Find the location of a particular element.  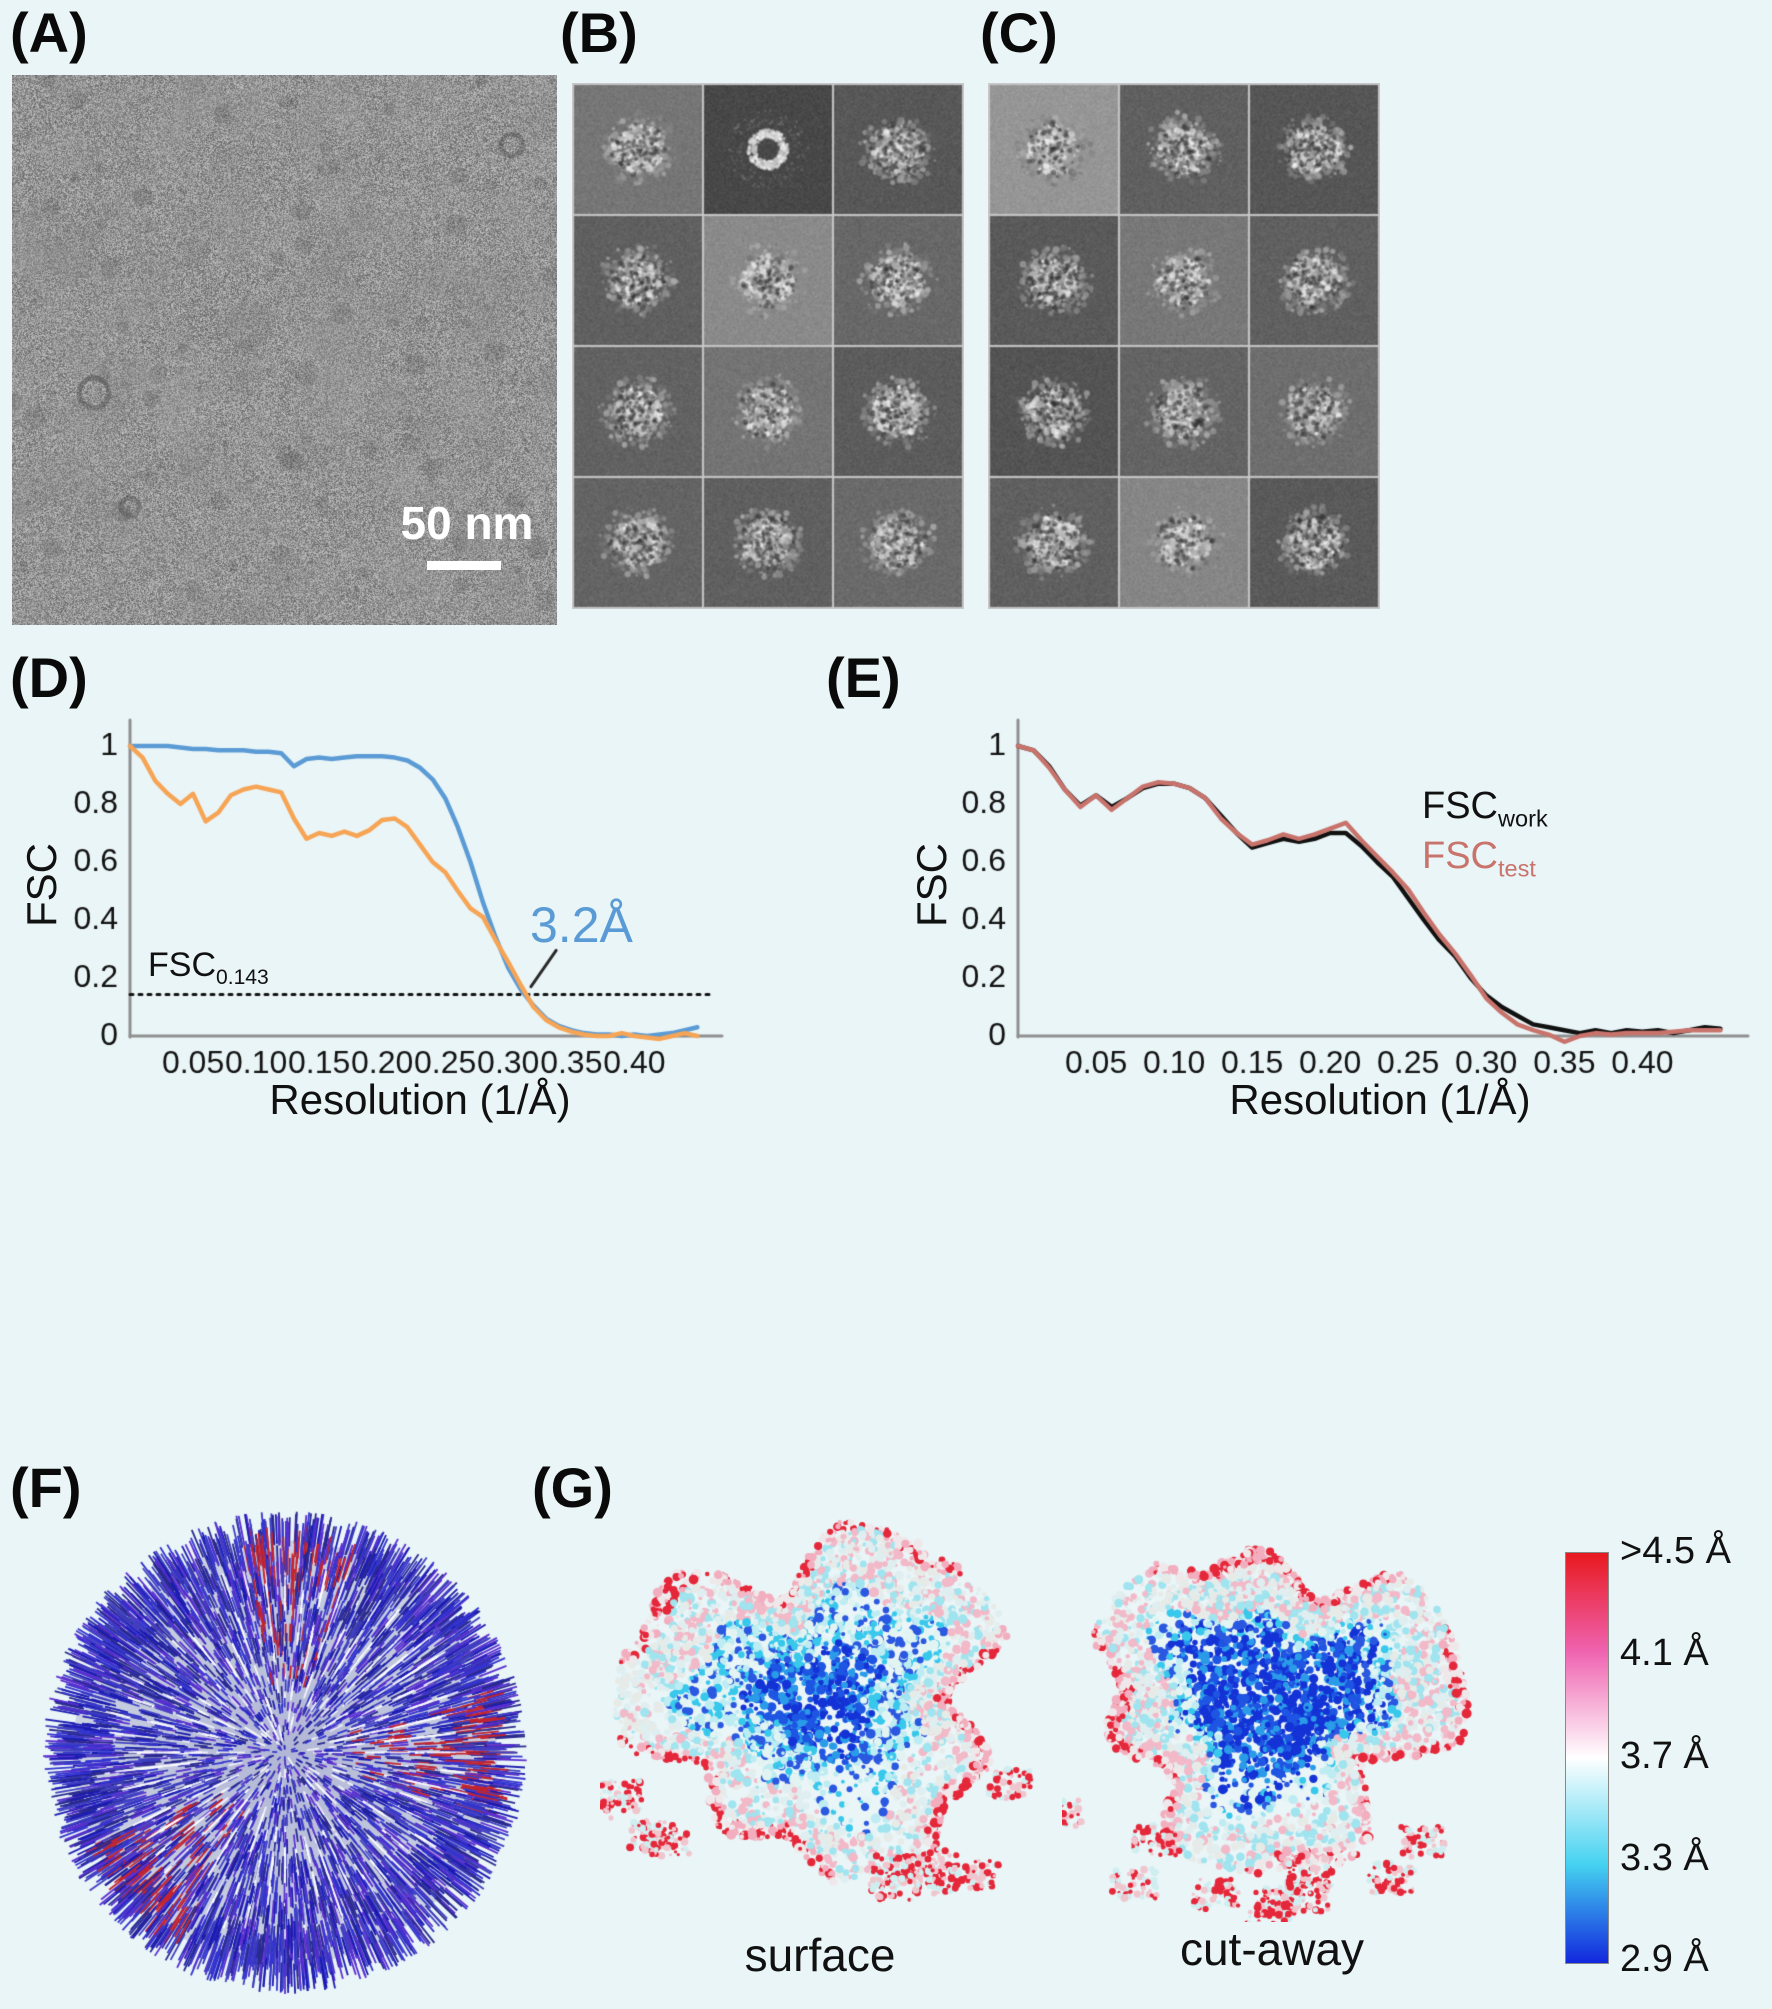

class-averages-grid-c is located at coordinates (1184, 346).